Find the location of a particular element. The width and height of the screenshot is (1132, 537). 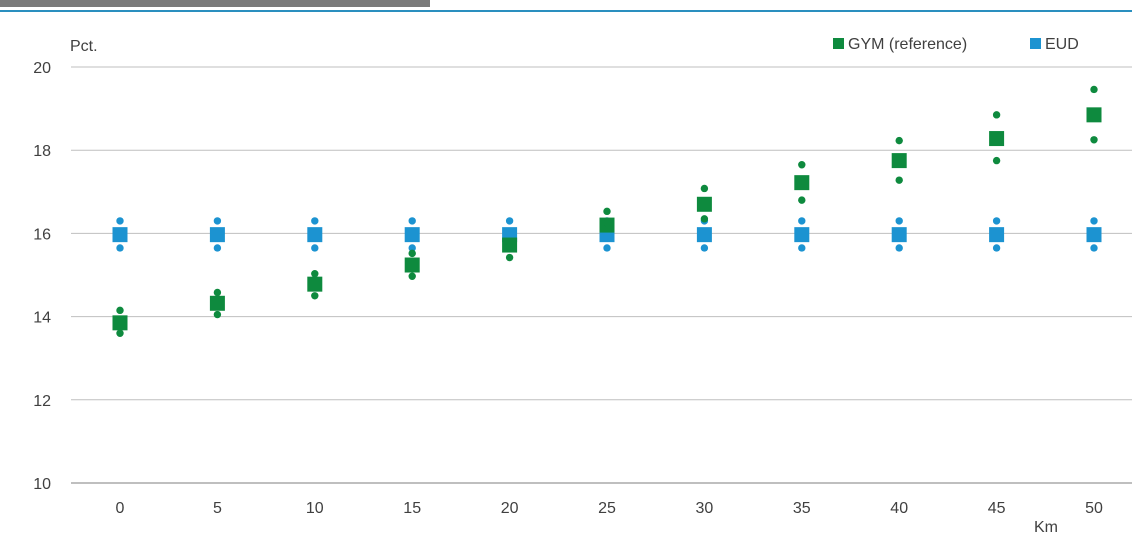

legend-label-eud: EUD is located at coordinates (1062, 44).